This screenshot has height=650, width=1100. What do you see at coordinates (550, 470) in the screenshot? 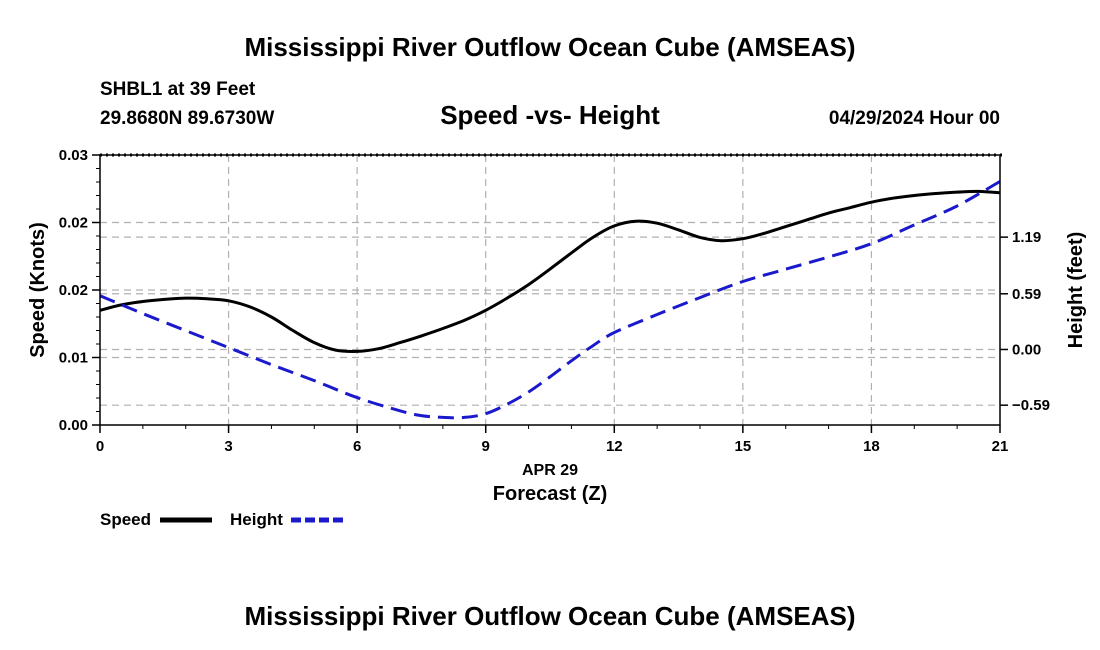
I see `x-date-label: APR 29` at bounding box center [550, 470].